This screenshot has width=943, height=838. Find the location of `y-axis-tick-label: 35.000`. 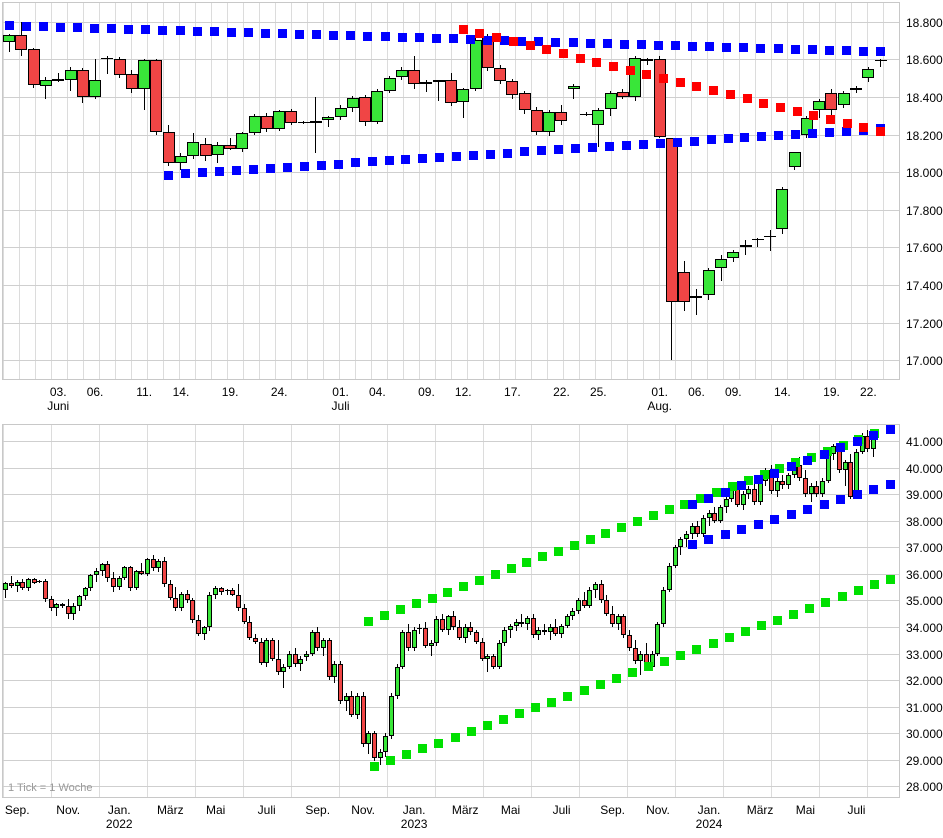

y-axis-tick-label: 35.000 is located at coordinates (924, 601).